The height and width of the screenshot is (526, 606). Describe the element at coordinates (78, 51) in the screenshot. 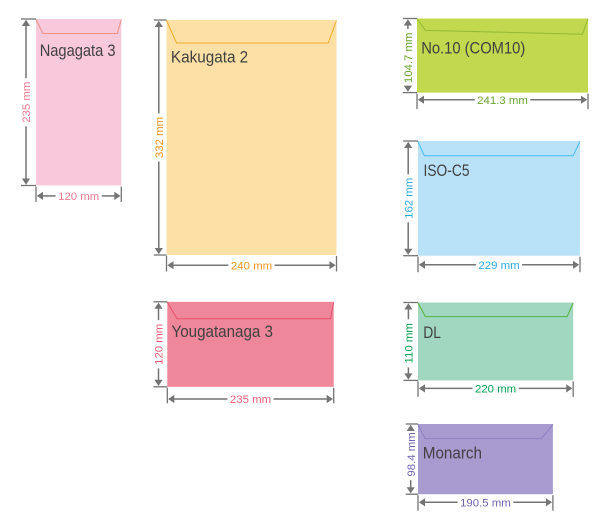

I see `svg-text: Nagagata 3` at that location.